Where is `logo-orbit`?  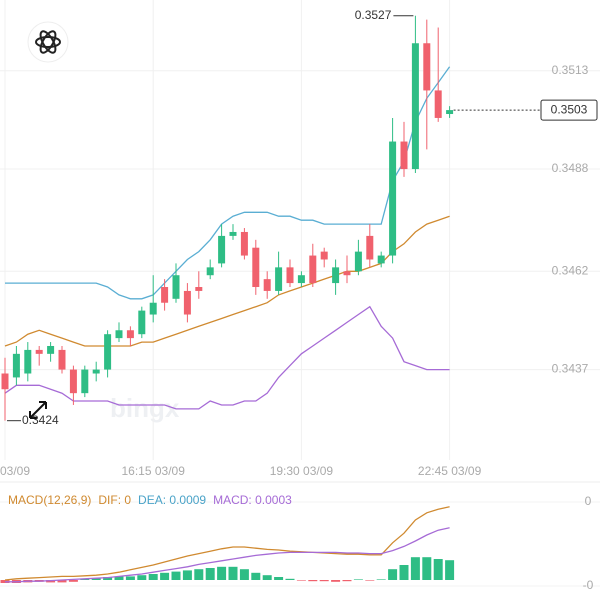
logo-orbit is located at coordinates (48, 42).